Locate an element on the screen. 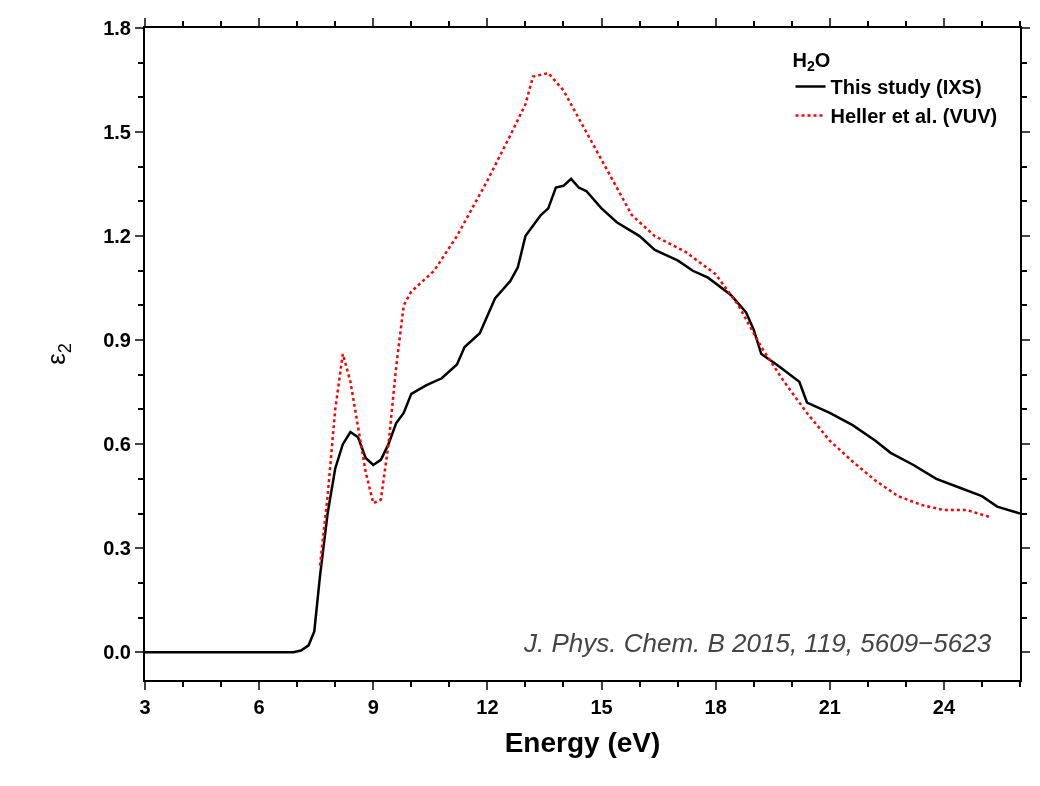 The height and width of the screenshot is (786, 1040). y-tick-label: 1.5 is located at coordinates (117, 132).